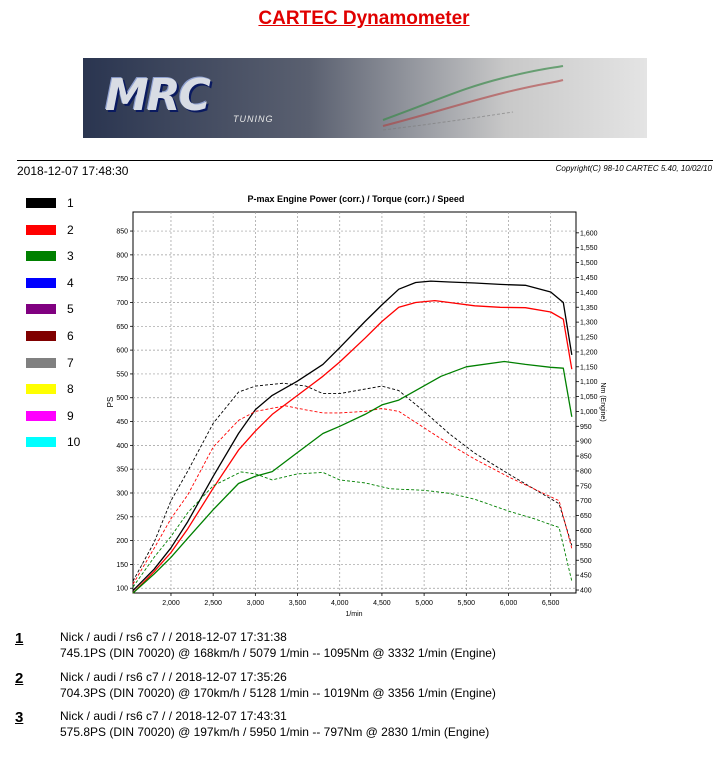  Describe the element at coordinates (19, 638) in the screenshot. I see `run-number: 1` at that location.